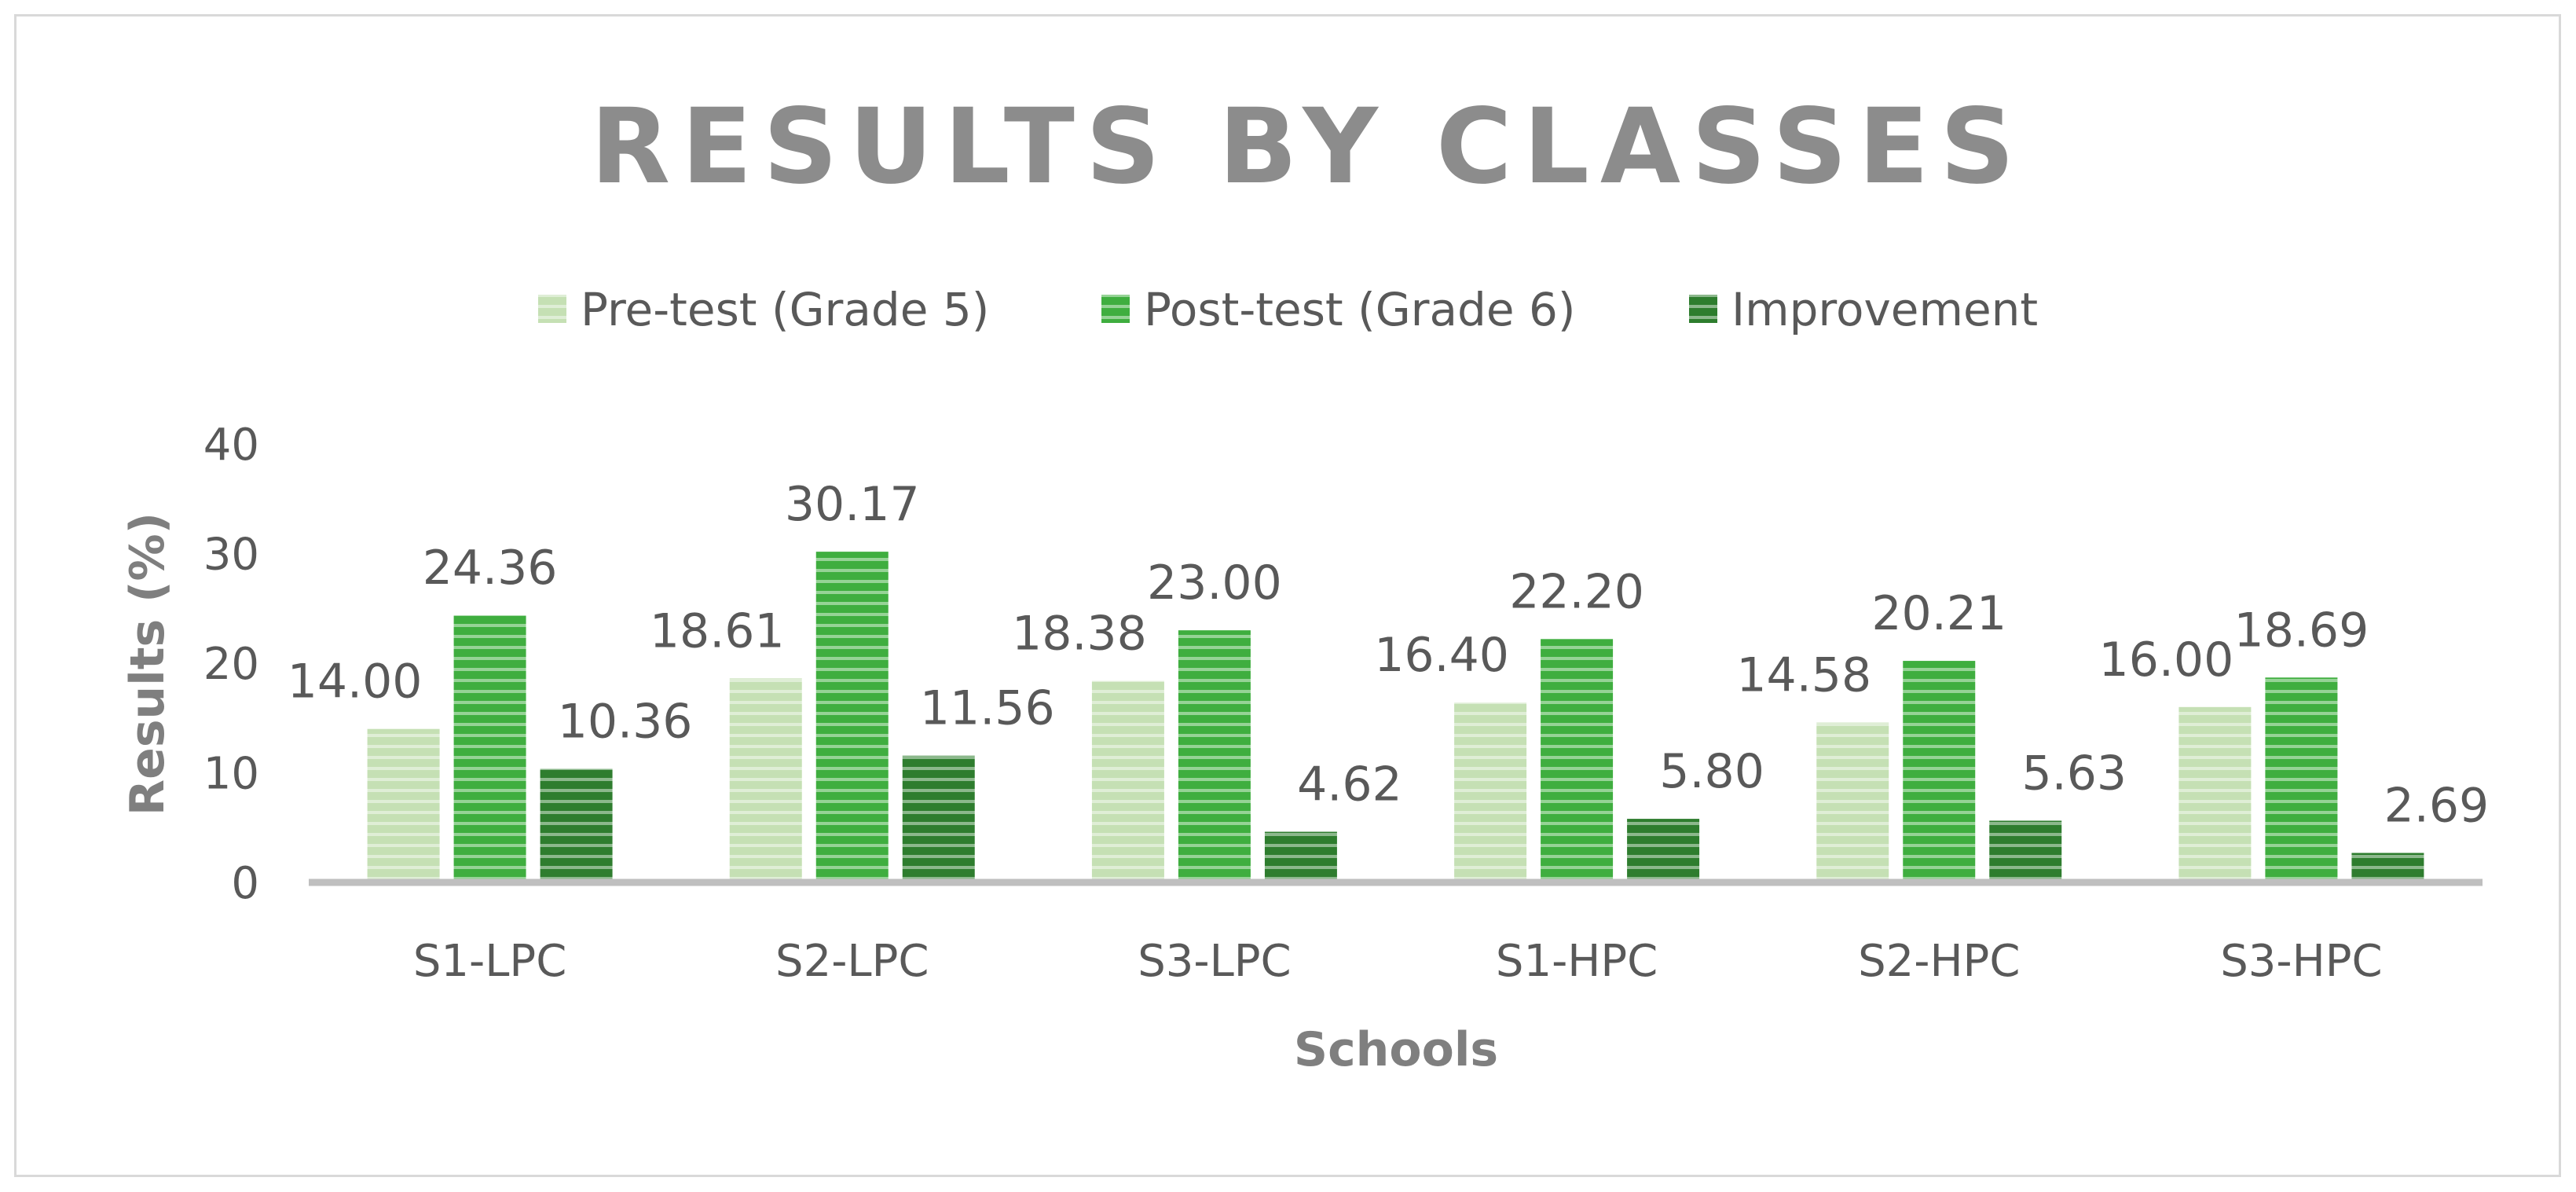  What do you see at coordinates (231, 555) in the screenshot?
I see `y-tick-label: 30` at bounding box center [231, 555].